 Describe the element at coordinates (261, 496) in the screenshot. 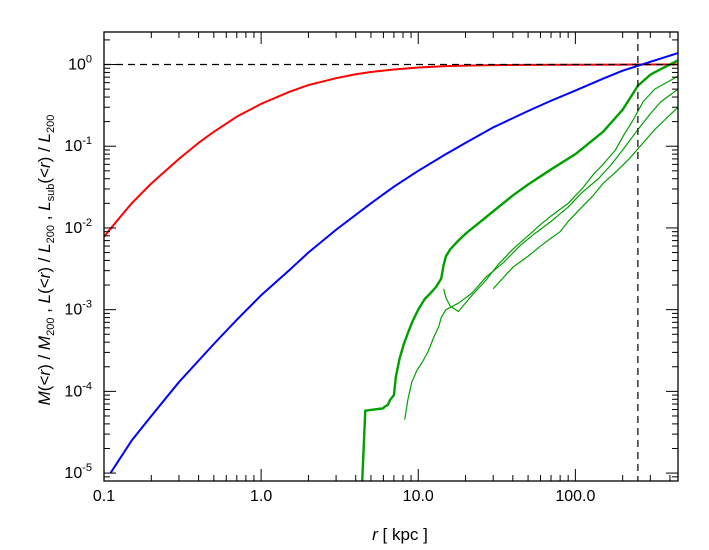

I see `x-tick-label: 1.0` at that location.